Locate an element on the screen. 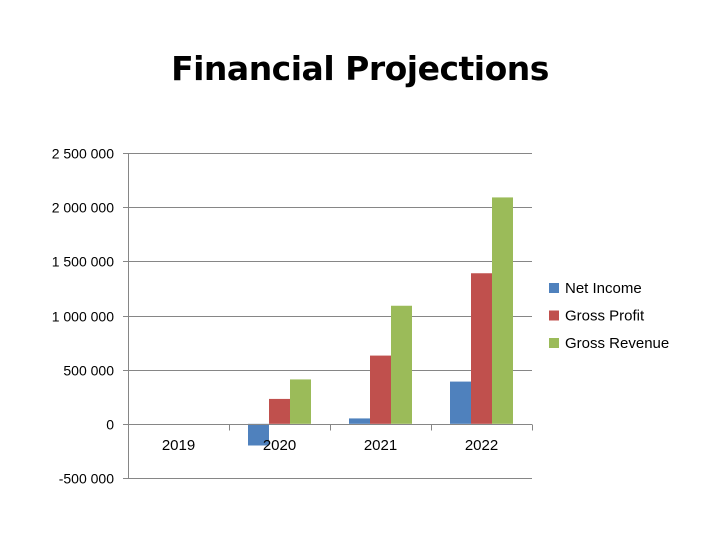 The height and width of the screenshot is (540, 720). bar-gross-revenue-2022 is located at coordinates (502, 310).